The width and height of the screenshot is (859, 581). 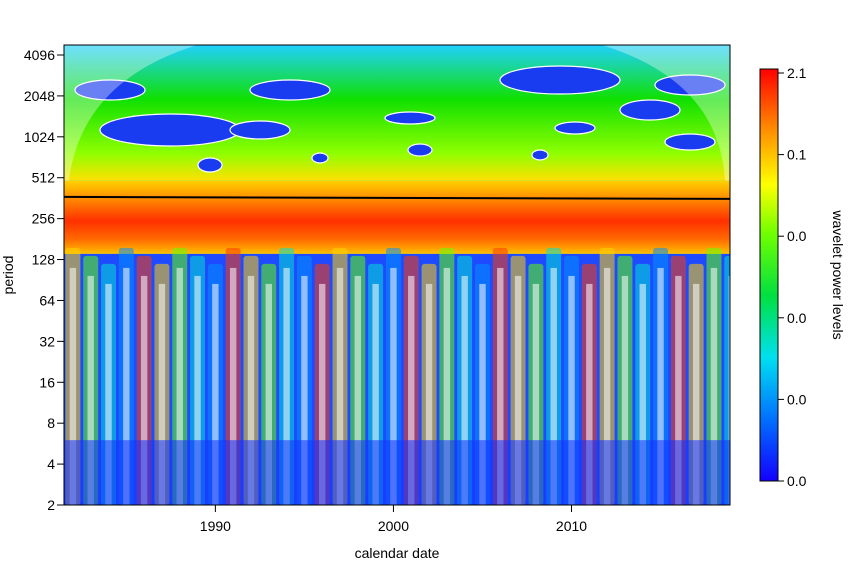 What do you see at coordinates (397, 553) in the screenshot?
I see `x-axis-title: calendar date` at bounding box center [397, 553].